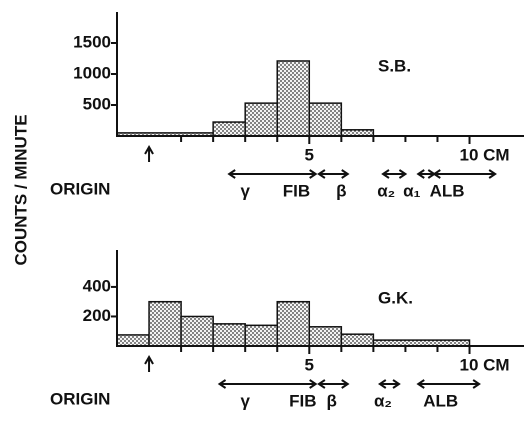 The width and height of the screenshot is (524, 421). I want to click on chart-title: S.B., so click(394, 65).